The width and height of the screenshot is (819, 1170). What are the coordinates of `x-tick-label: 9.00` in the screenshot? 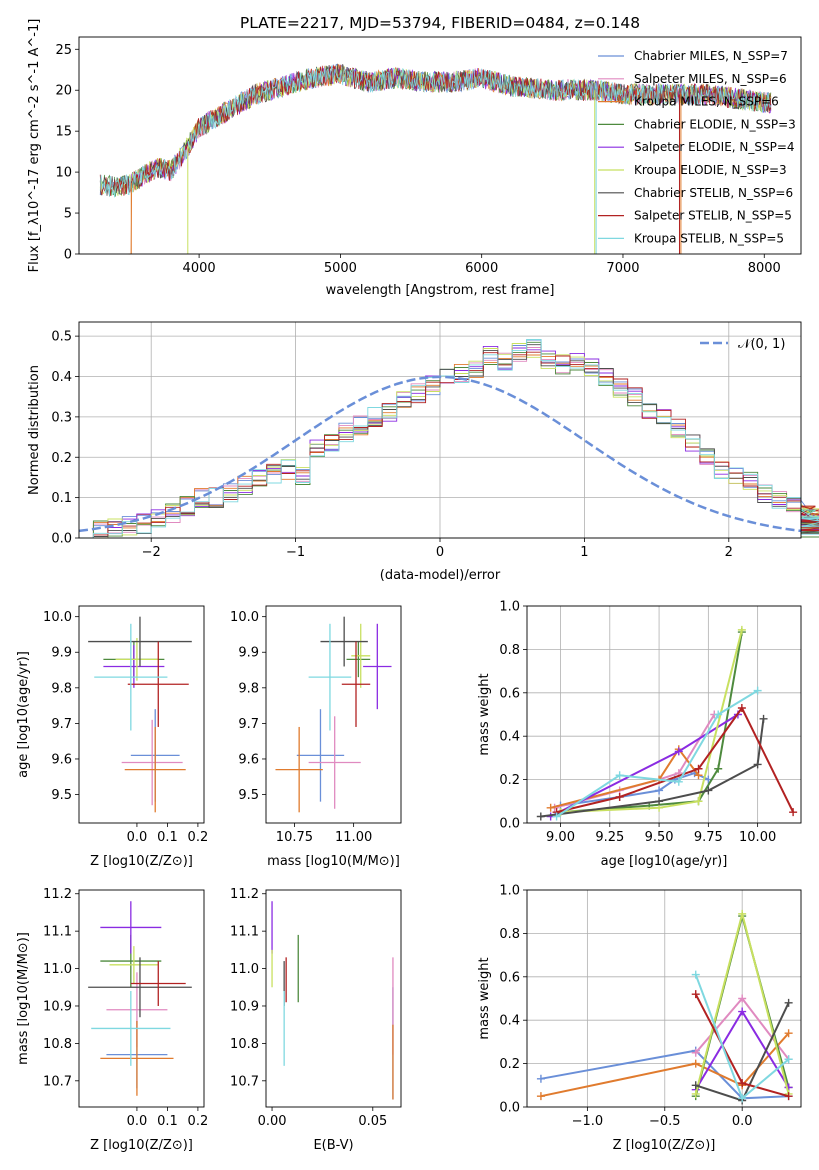 It's located at (560, 837).